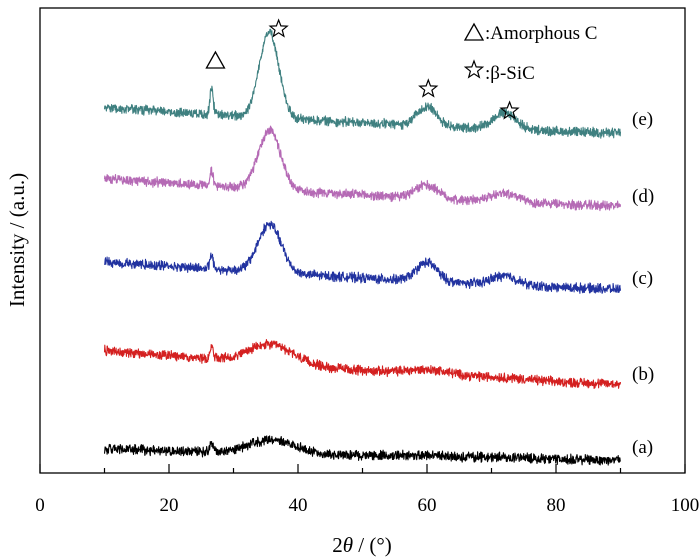 The height and width of the screenshot is (560, 700). I want to click on triangle-marker-icon, so click(215, 59).